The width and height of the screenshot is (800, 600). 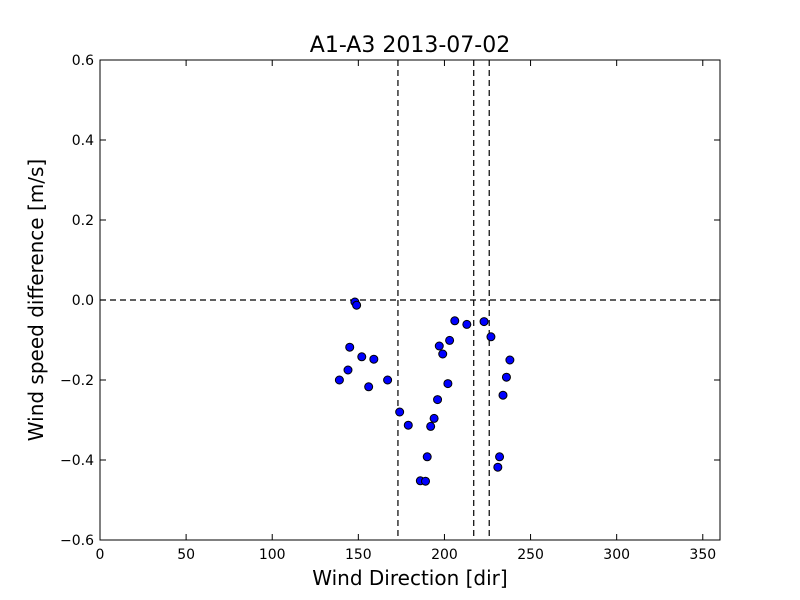 I want to click on x-tick-label: 350, so click(x=702, y=555).